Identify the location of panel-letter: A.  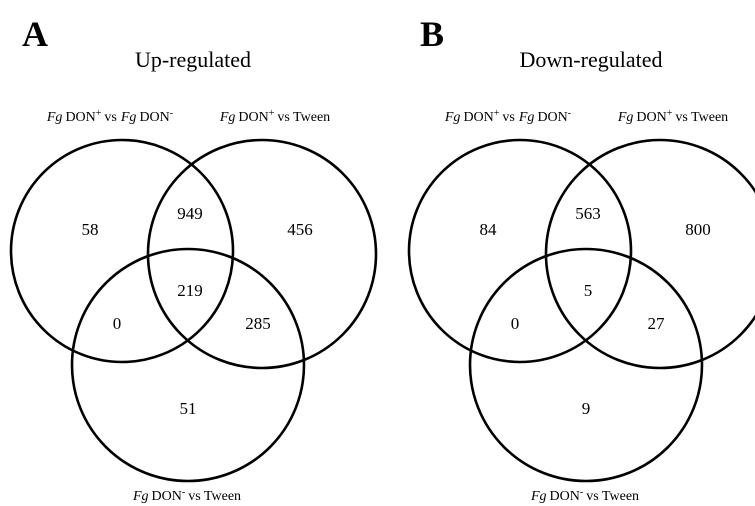
(35, 34).